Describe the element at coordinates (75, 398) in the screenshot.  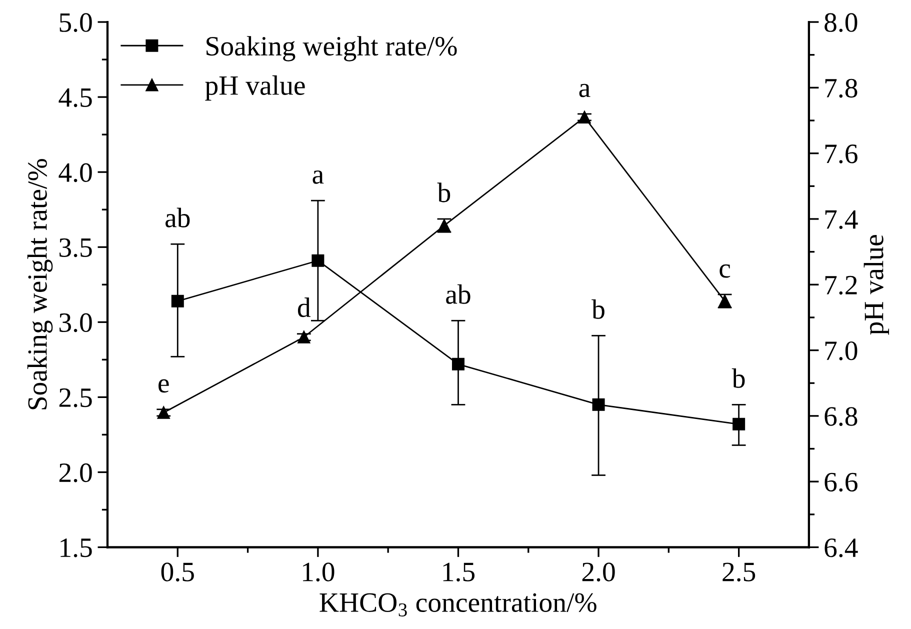
I see `y-tick-label: 2.5` at that location.